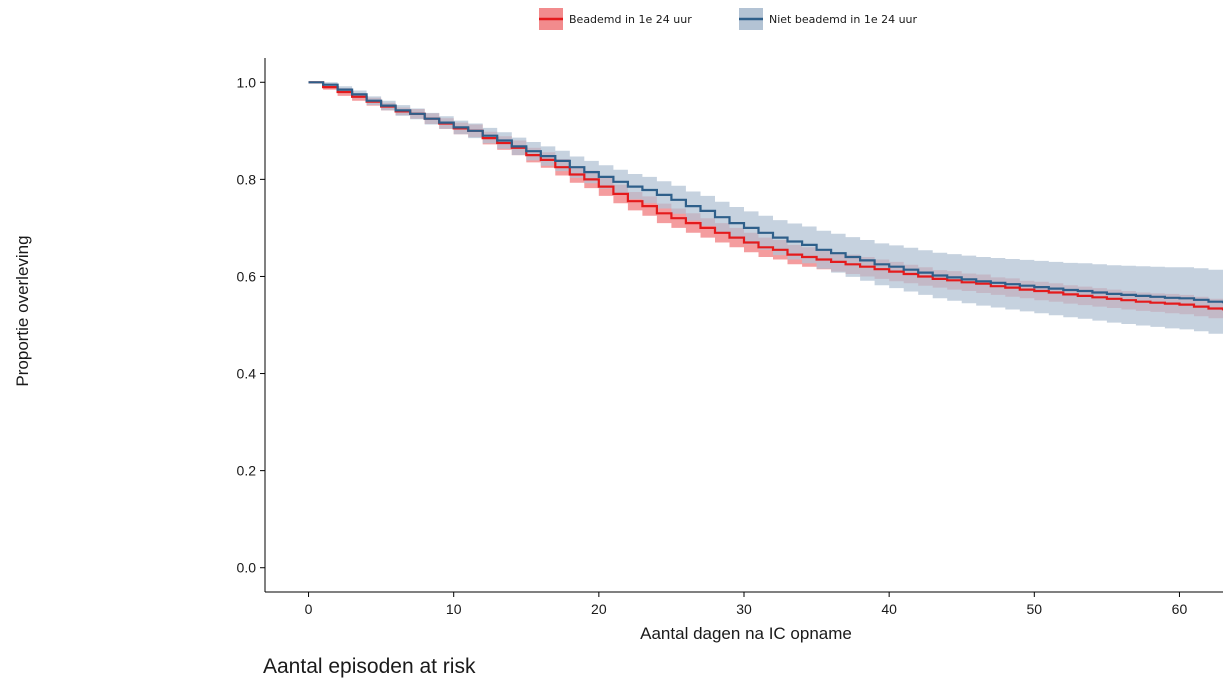  Describe the element at coordinates (1035, 609) in the screenshot. I see `x-tick-label: 50` at that location.